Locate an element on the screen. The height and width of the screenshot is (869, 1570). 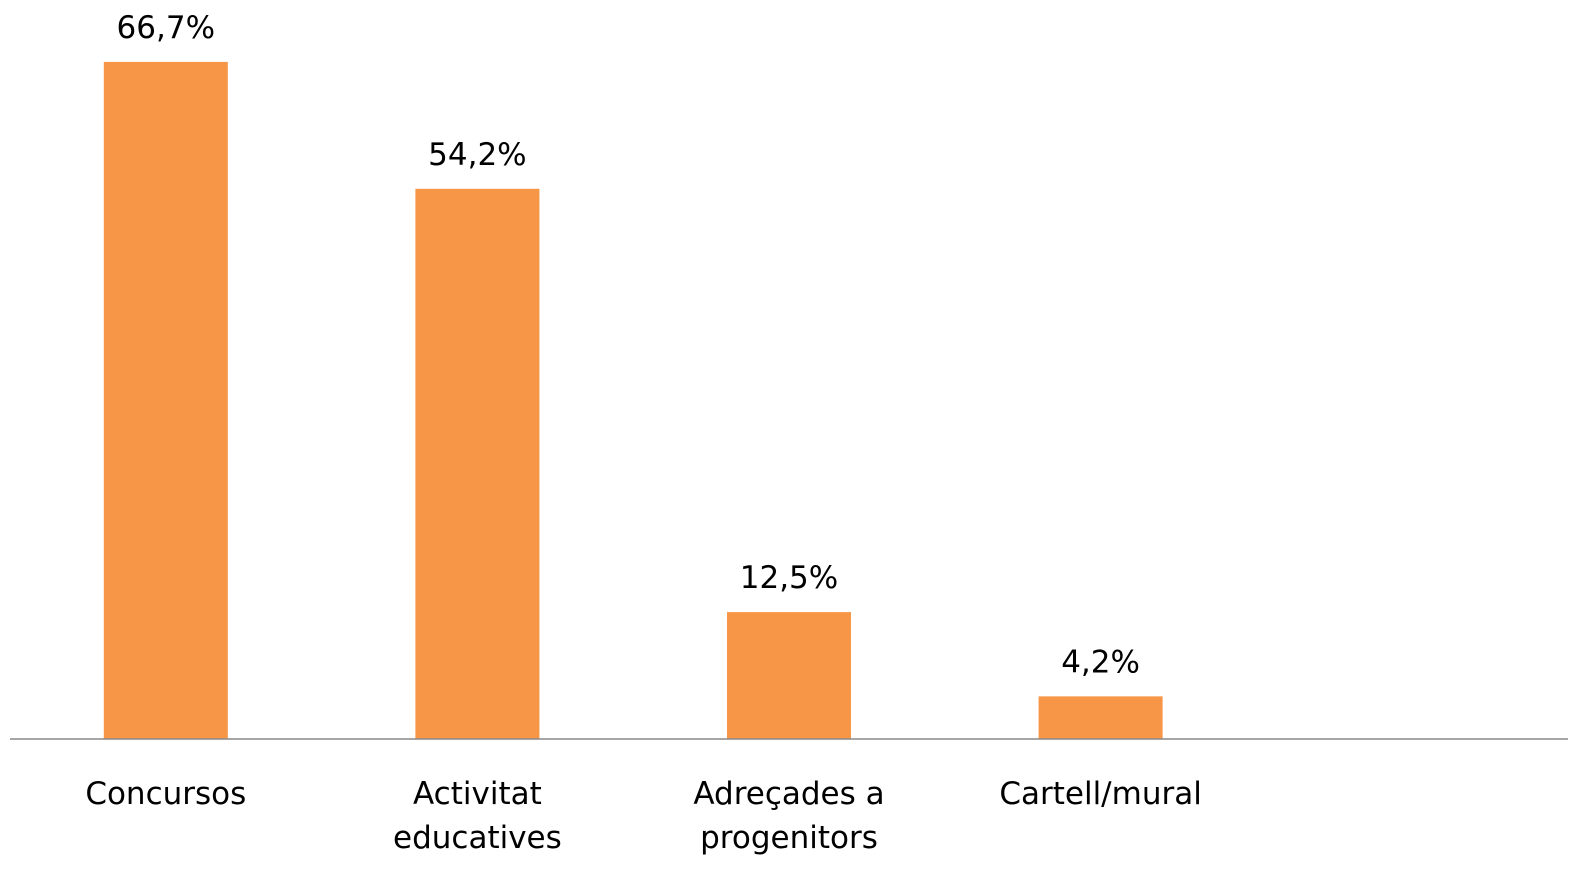
data-label: 4,2% is located at coordinates (1100, 662).